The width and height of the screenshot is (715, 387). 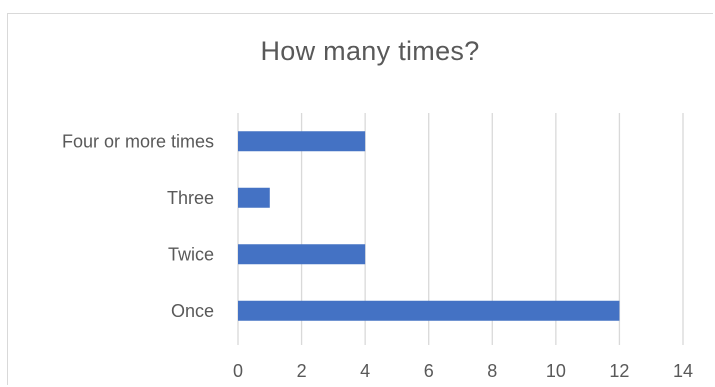 I want to click on x-tick-label: 6, so click(x=429, y=371).